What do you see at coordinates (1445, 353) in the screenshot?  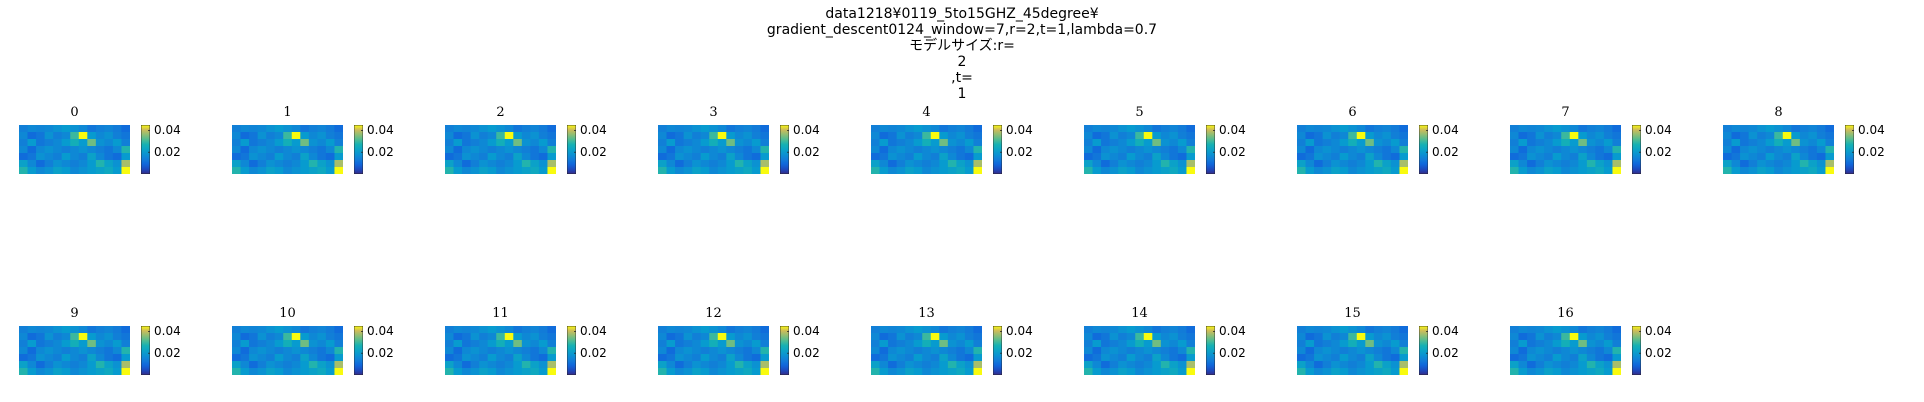 I see `colorbar-tick-label: 0.02` at bounding box center [1445, 353].